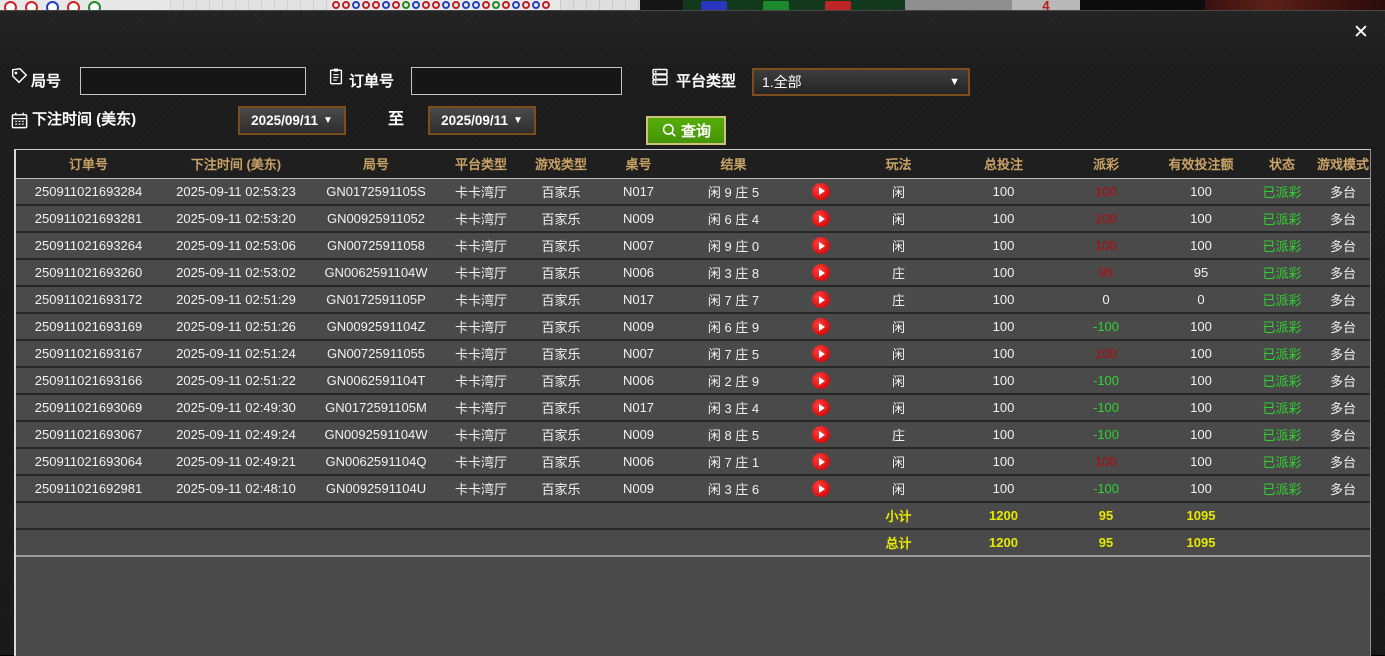 The height and width of the screenshot is (656, 1385). Describe the element at coordinates (516, 81) in the screenshot. I see `order-no-input` at that location.